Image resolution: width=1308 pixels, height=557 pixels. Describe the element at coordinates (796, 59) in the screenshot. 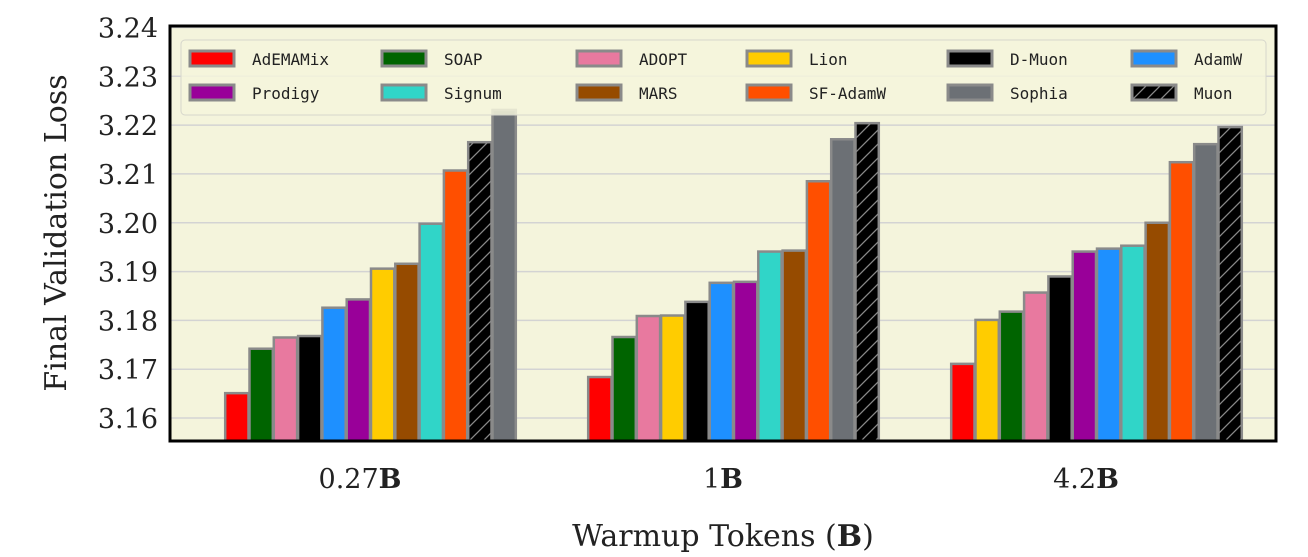

I see `legend-item-lion: Lion` at that location.